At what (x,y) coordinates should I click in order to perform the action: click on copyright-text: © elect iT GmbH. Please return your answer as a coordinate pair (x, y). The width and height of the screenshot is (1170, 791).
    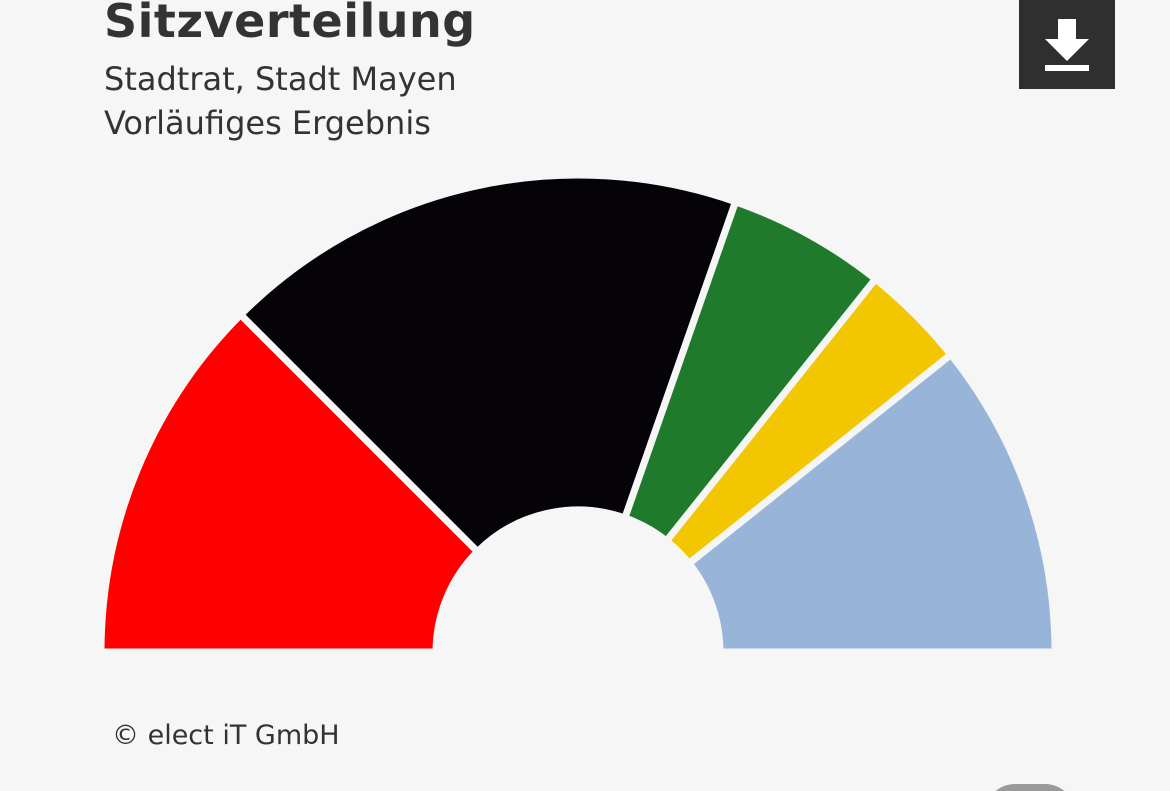
    Looking at the image, I should click on (226, 735).